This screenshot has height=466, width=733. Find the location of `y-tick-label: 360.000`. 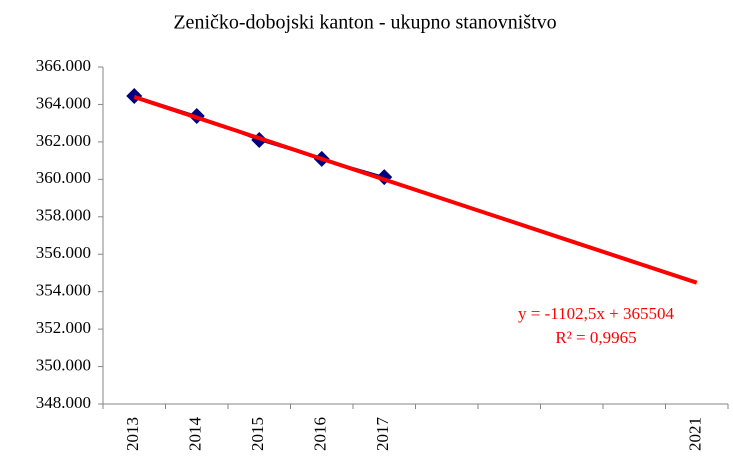

y-tick-label: 360.000 is located at coordinates (63, 177).